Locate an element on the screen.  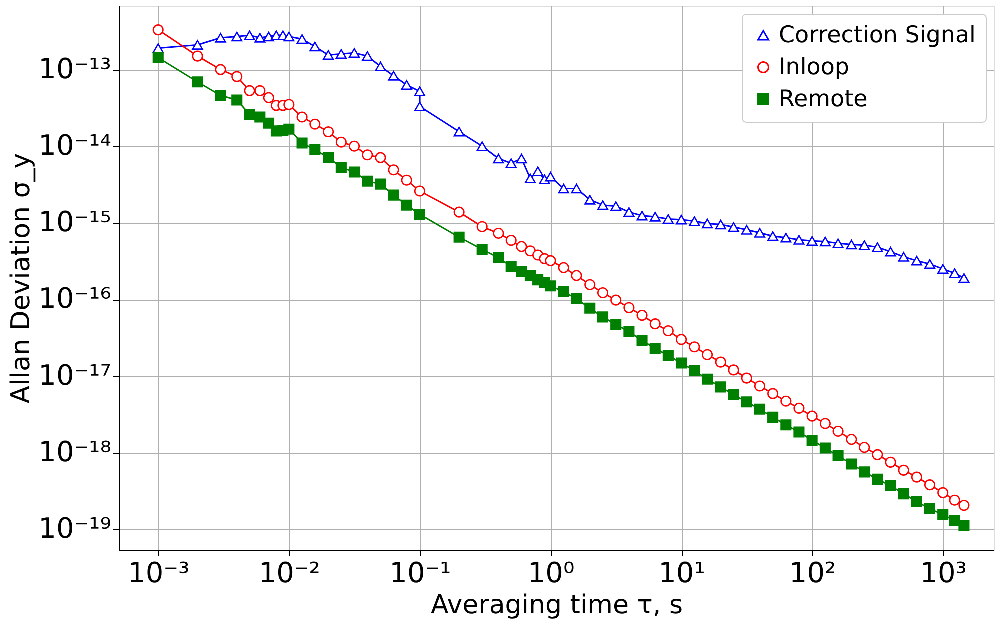
legend-label: Inloop is located at coordinates (814, 67).